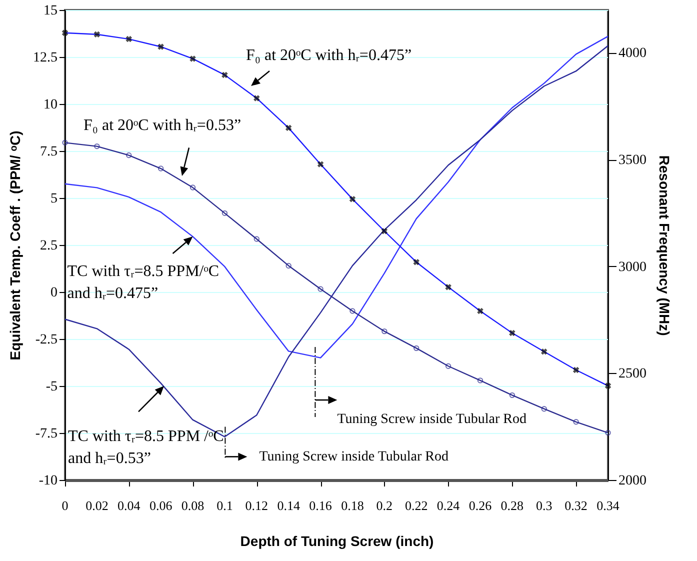 Image resolution: width=697 pixels, height=561 pixels. What do you see at coordinates (632, 481) in the screenshot?
I see `y2-tick-label: 2000` at bounding box center [632, 481].